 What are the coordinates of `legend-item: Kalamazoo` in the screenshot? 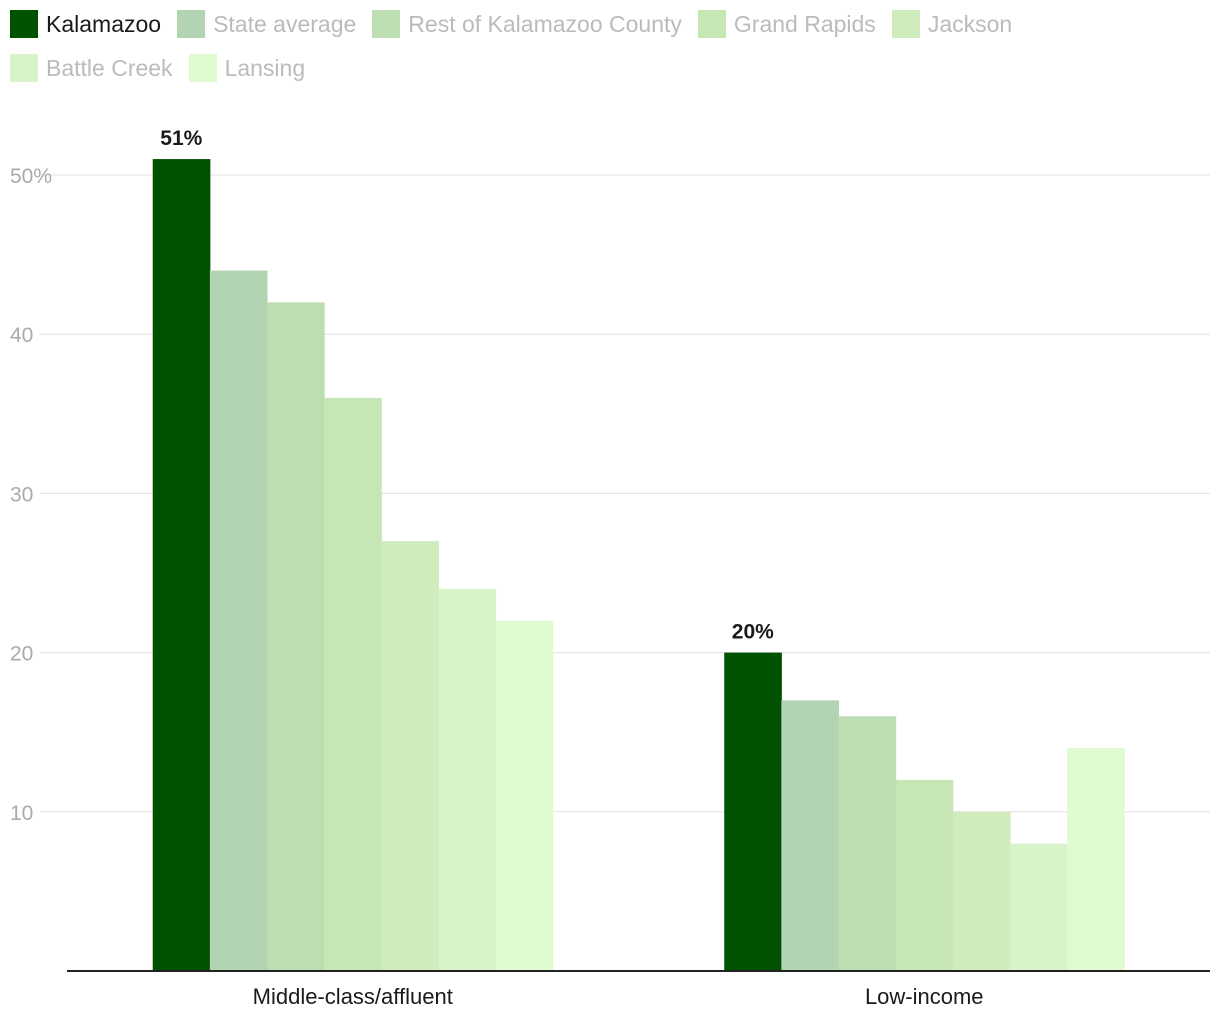 It's located at (85, 24).